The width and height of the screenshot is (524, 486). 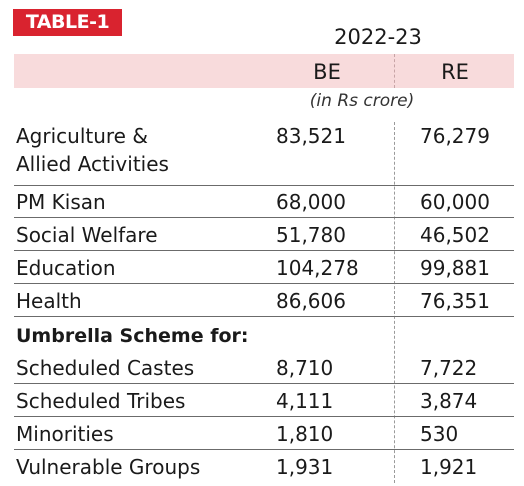 I want to click on column-header-be: BE, so click(x=327, y=72).